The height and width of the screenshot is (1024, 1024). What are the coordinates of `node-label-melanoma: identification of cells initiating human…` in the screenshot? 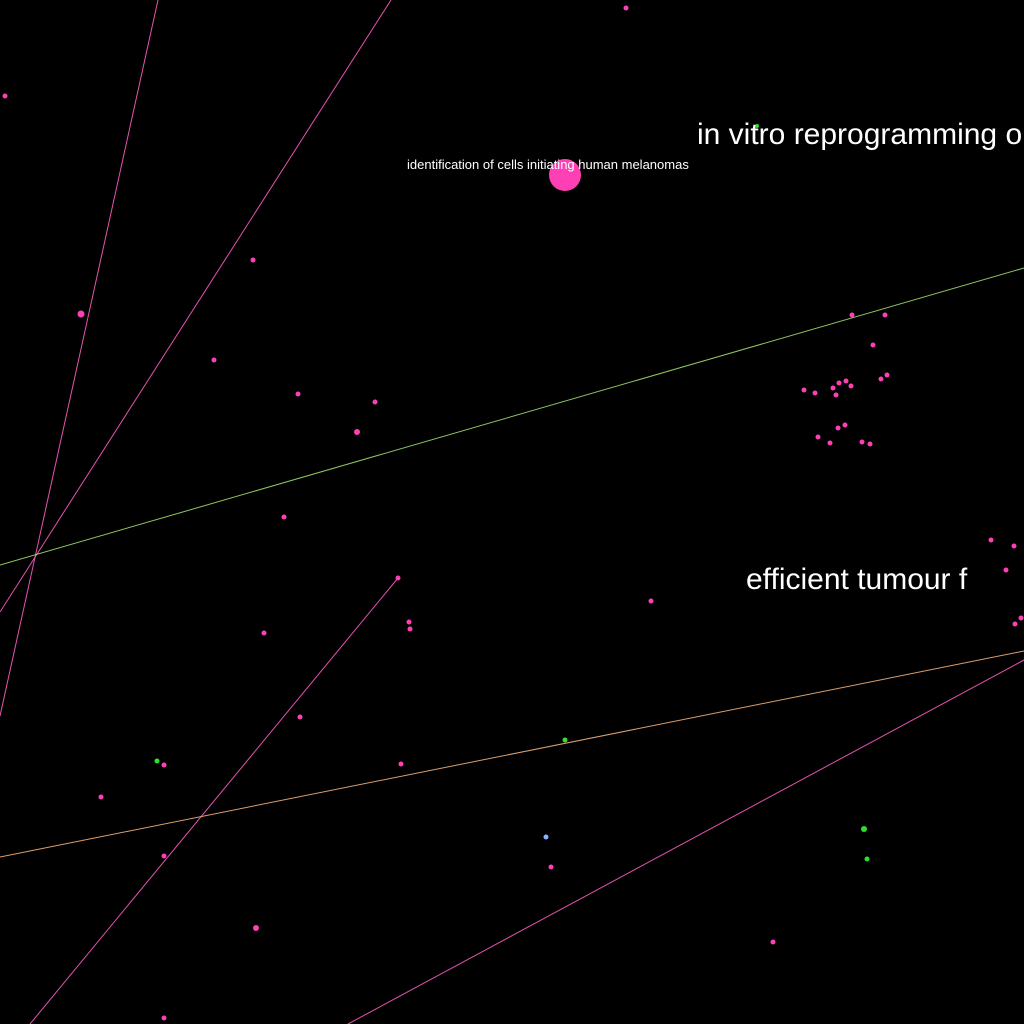 It's located at (548, 164).